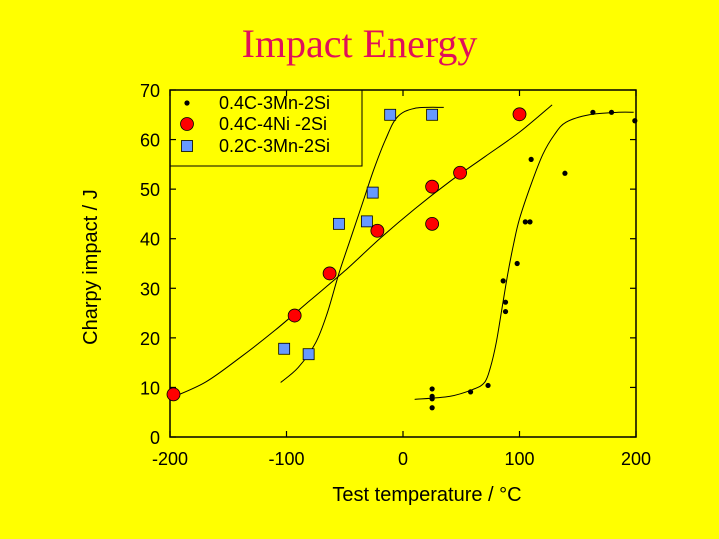  Describe the element at coordinates (91, 267) in the screenshot. I see `y-axis-label: Charpy impact / J` at that location.